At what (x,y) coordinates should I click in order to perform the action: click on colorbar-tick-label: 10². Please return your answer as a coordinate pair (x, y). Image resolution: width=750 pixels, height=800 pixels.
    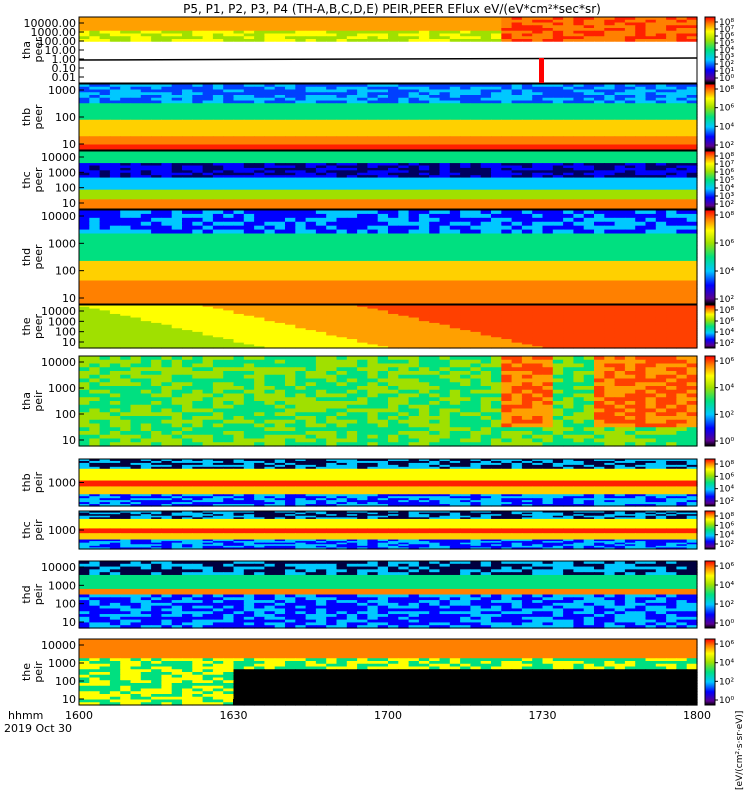
    Looking at the image, I should click on (726, 65).